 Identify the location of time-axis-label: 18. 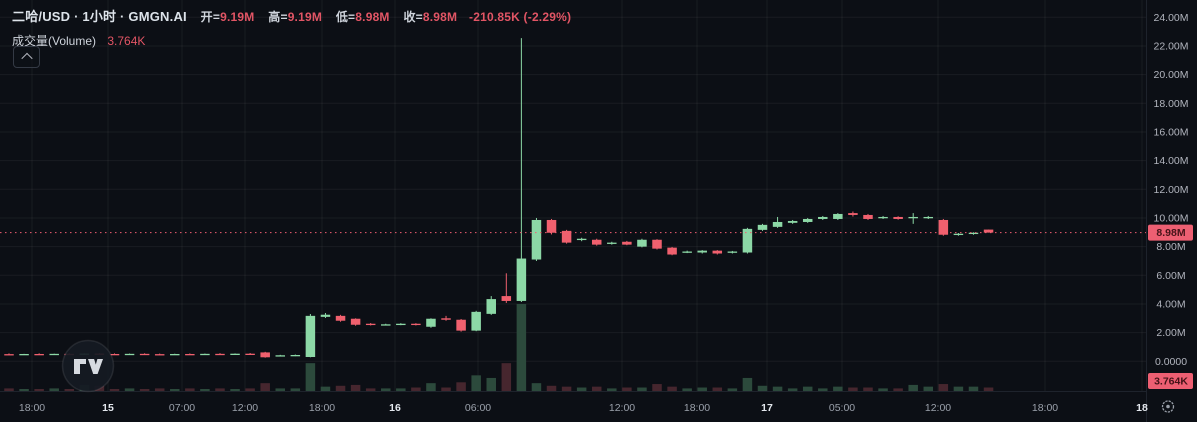
(1142, 408).